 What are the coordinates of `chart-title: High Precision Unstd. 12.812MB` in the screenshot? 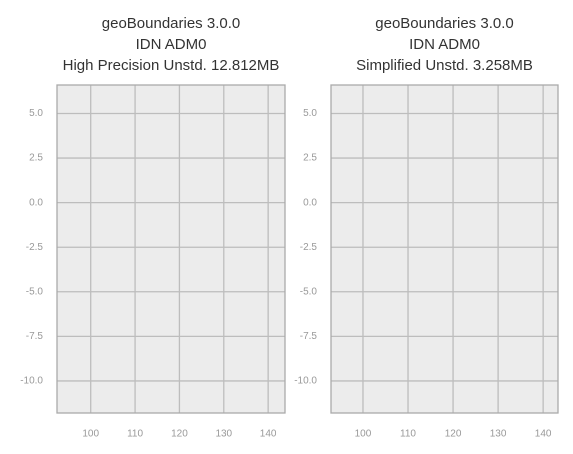 It's located at (171, 65).